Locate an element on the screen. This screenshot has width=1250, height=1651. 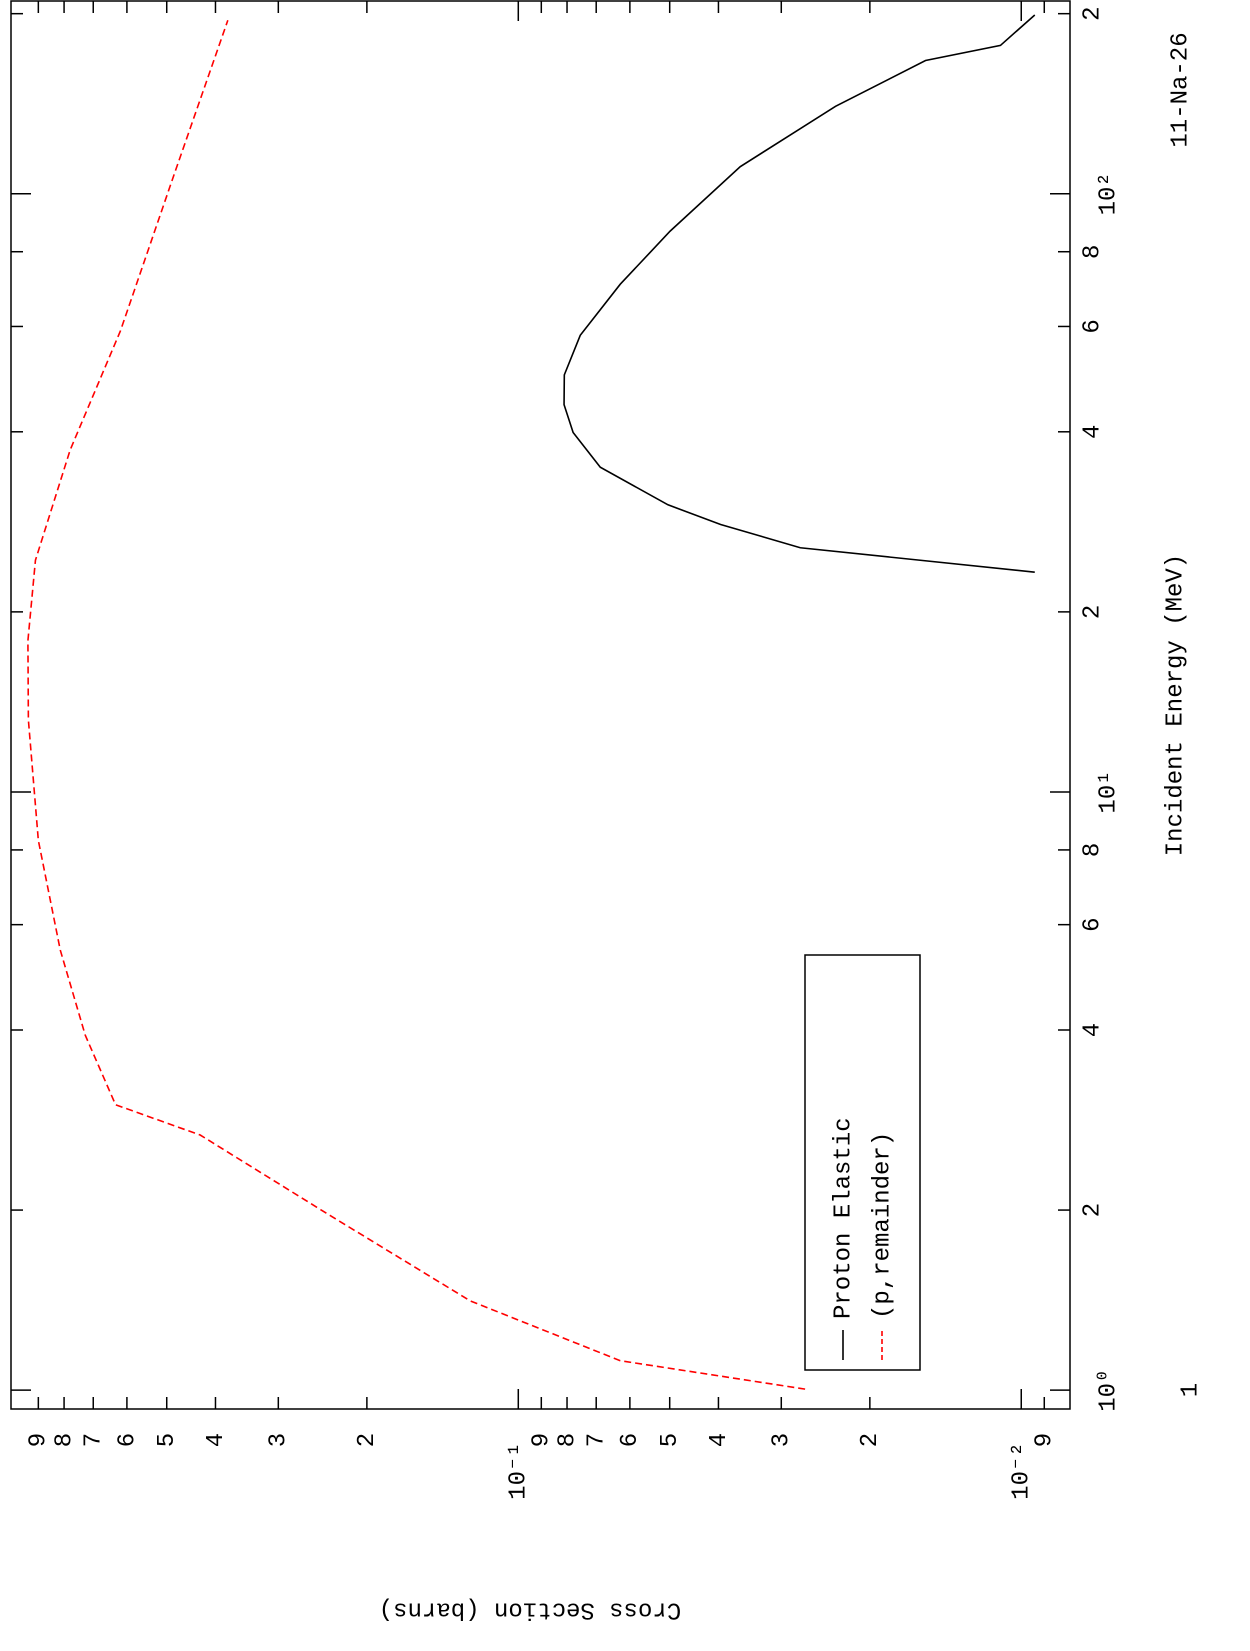
legend-label: (p,remainder) is located at coordinates (882, 1225).